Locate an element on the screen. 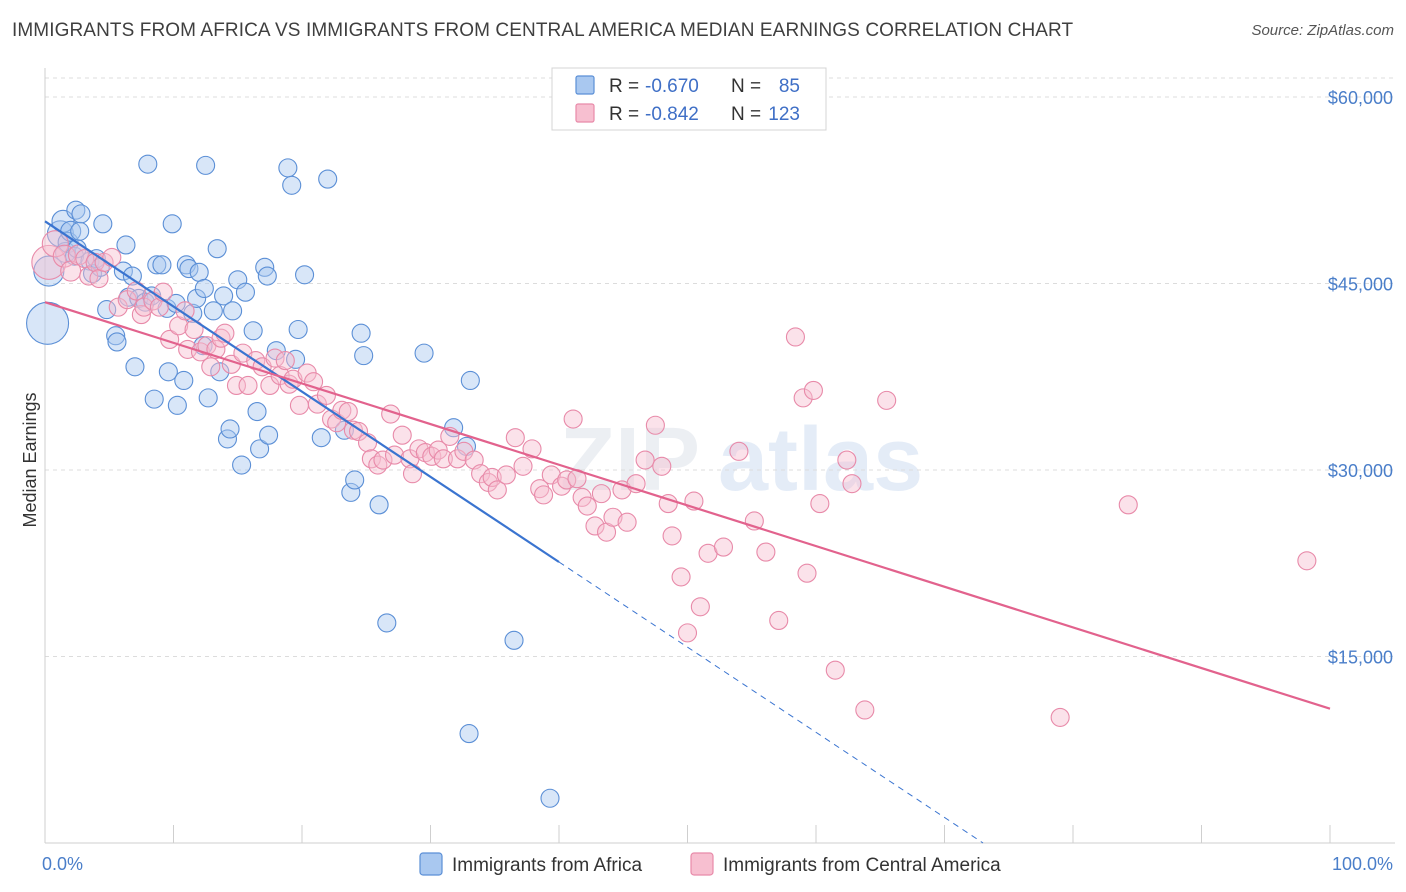 This screenshot has height=892, width=1406. y-axis-label: Median Earnings is located at coordinates (30, 459).